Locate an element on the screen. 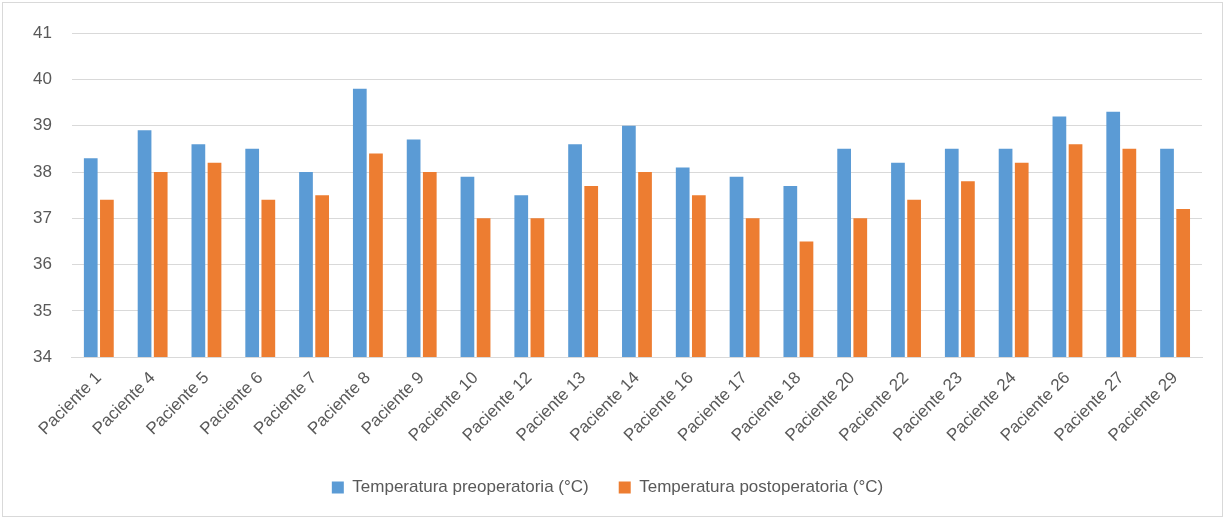 This screenshot has height=519, width=1225. legend-label: Temperatura preoperatoria (°C) is located at coordinates (470, 487).